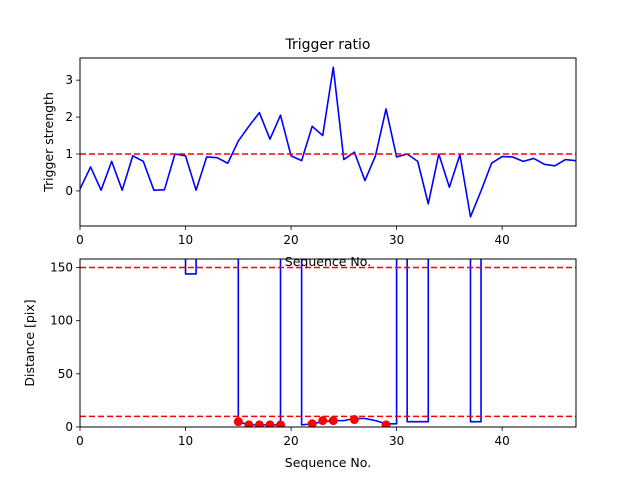 The width and height of the screenshot is (640, 480). Describe the element at coordinates (61, 321) in the screenshot. I see `y-tick-label: 100` at that location.